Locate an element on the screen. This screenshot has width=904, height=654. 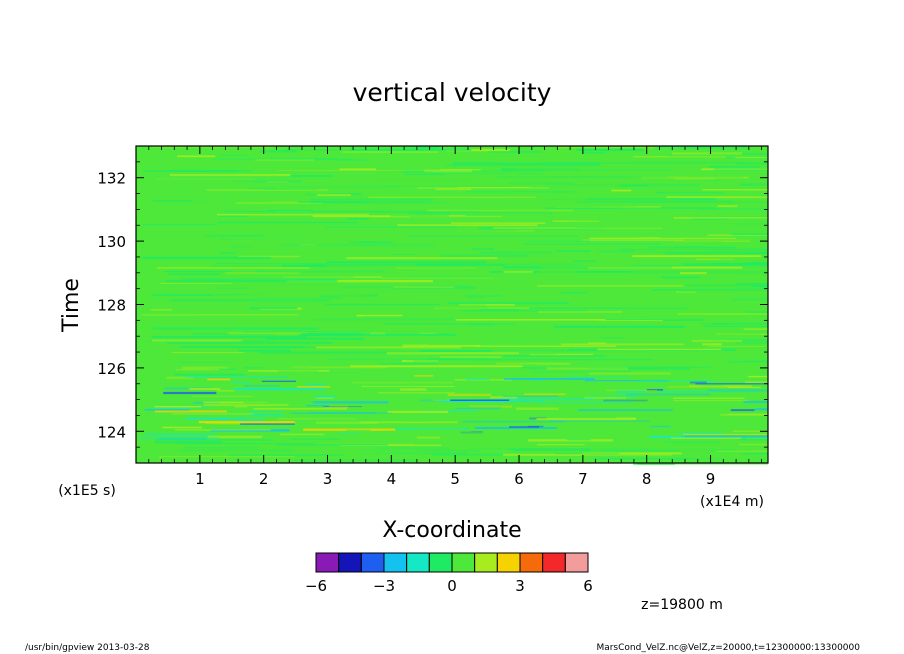
colorbar-tick-label: −6 is located at coordinates (316, 586).